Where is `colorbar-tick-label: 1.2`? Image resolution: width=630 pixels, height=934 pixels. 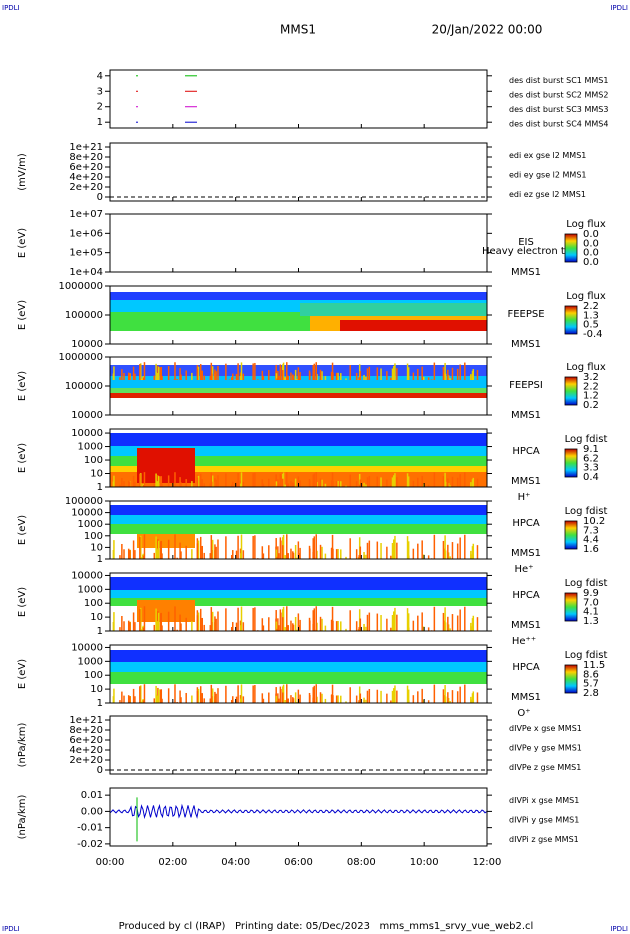
colorbar-tick-label: 1.2 is located at coordinates (591, 396).